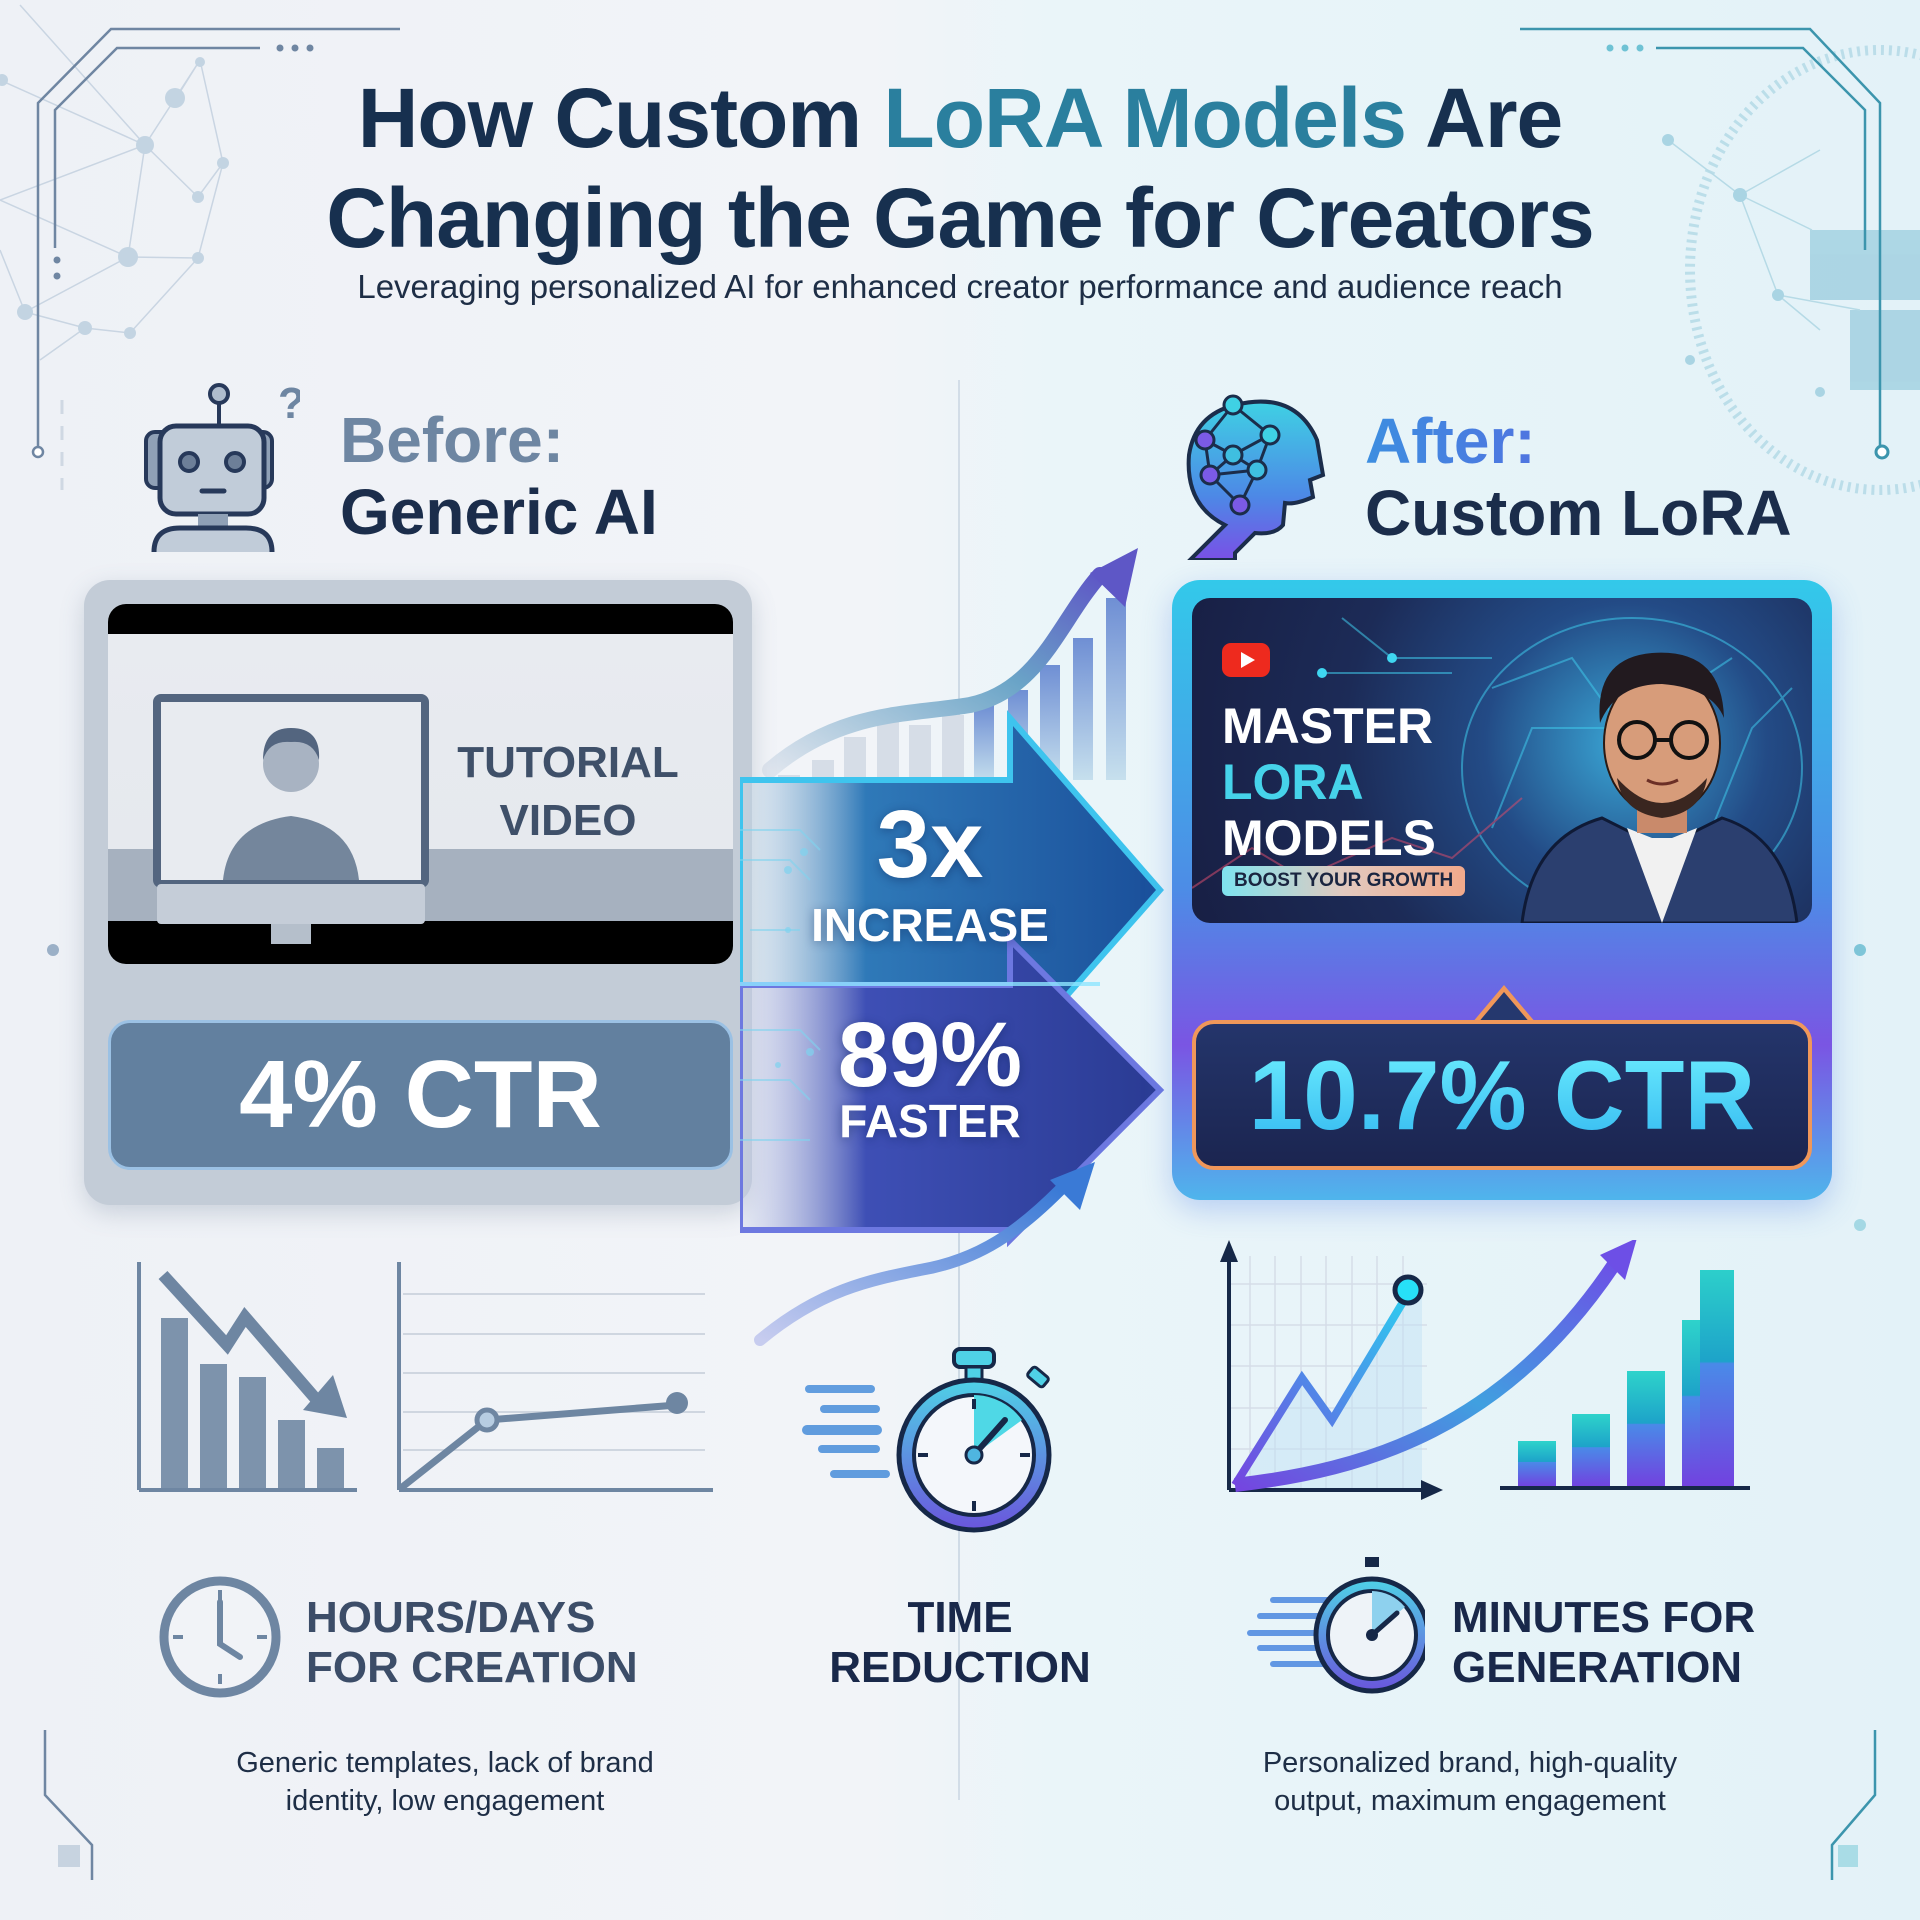 This screenshot has height=1920, width=1920. Describe the element at coordinates (960, 1667) in the screenshot. I see `time-reduction-line-2: REDUCTION` at that location.